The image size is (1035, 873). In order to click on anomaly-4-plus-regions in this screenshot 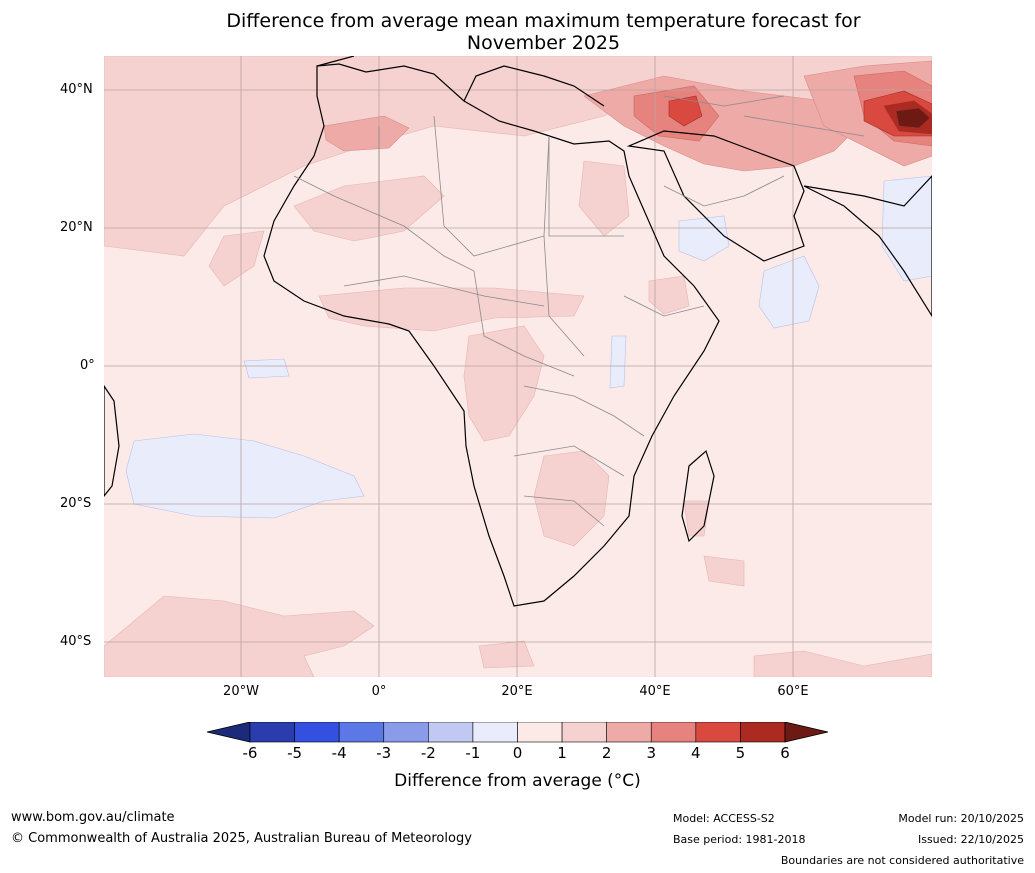, I will do `click(800, 113)`.